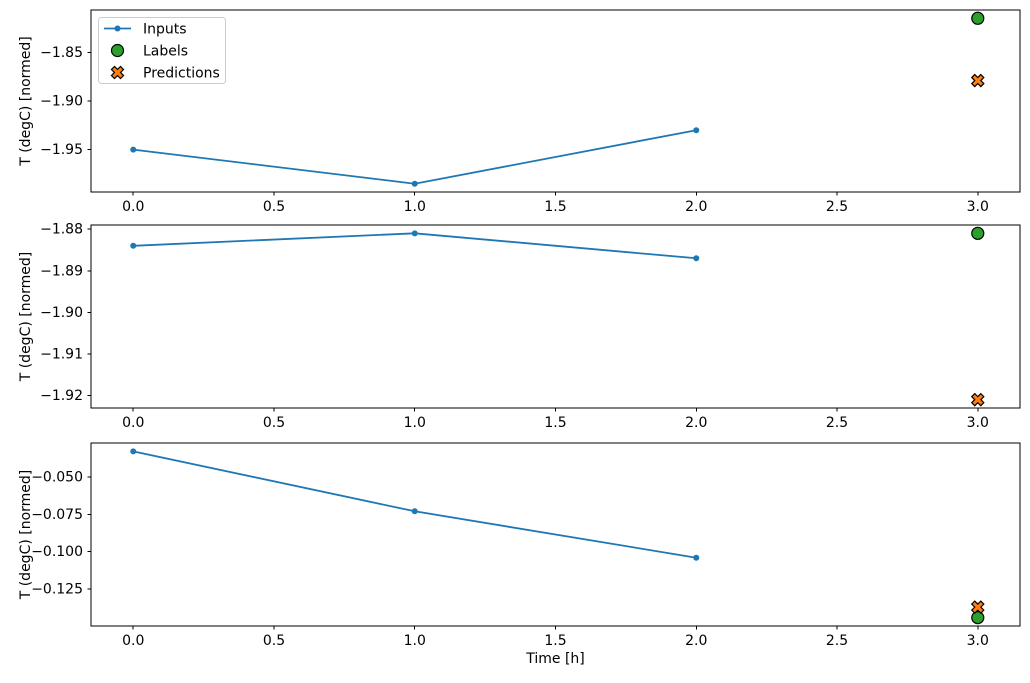 The width and height of the screenshot is (1030, 683). I want to click on y-tick-label: −0.100, so click(57, 552).